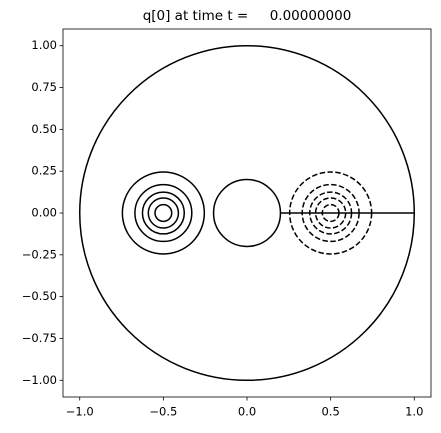  What do you see at coordinates (330, 412) in the screenshot?
I see `x-tick-label: 0.5` at bounding box center [330, 412].